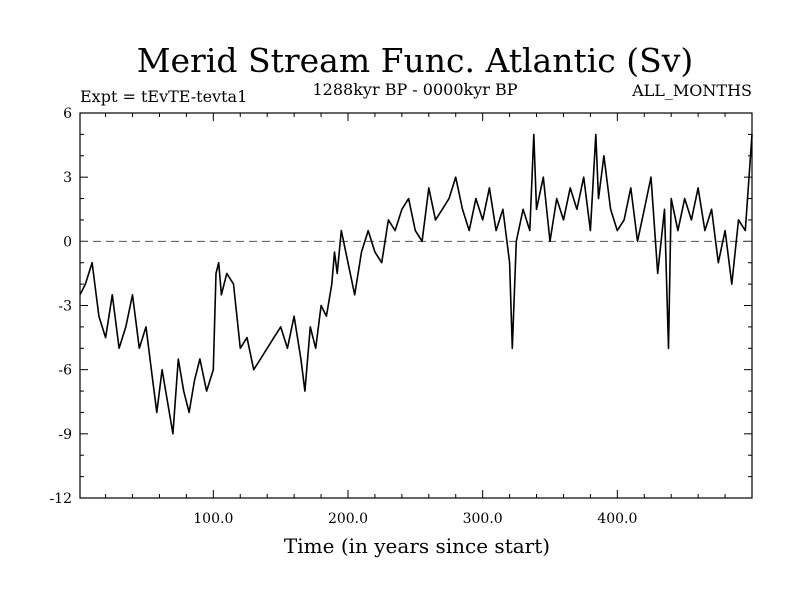 This screenshot has height=600, width=800. Describe the element at coordinates (67, 242) in the screenshot. I see `y-tick-label: 0` at that location.